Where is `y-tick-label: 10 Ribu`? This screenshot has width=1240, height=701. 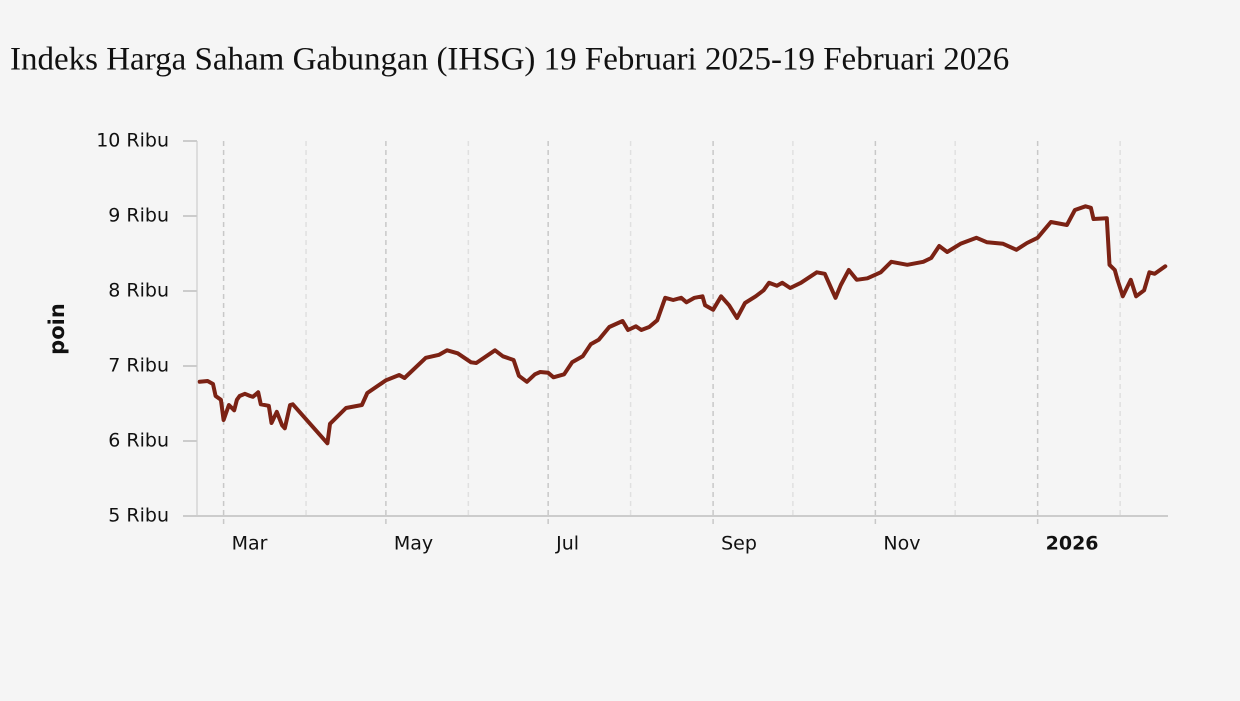 y-tick-label: 10 Ribu is located at coordinates (132, 141).